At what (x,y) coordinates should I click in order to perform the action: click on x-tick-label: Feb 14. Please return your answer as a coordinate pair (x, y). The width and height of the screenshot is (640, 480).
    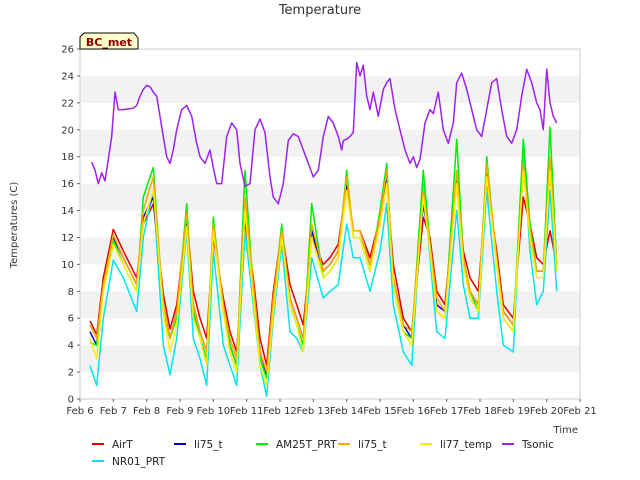
    Looking at the image, I should click on (347, 411).